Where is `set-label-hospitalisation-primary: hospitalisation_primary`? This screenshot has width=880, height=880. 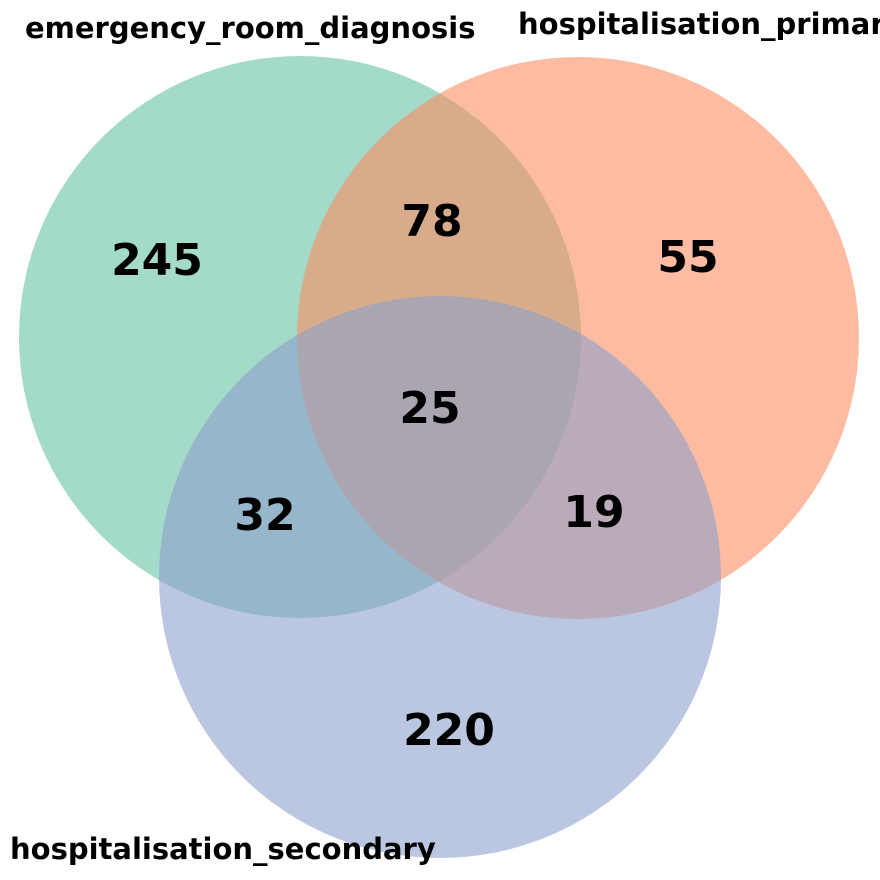
set-label-hospitalisation-primary: hospitalisation_primary is located at coordinates (699, 24).